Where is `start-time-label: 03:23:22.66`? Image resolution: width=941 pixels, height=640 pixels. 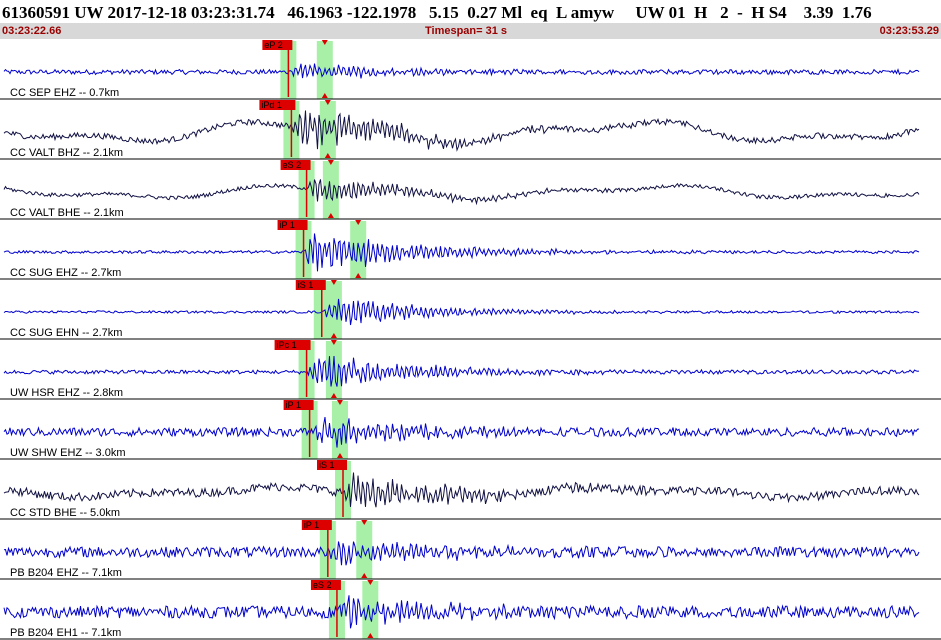 start-time-label: 03:23:22.66 is located at coordinates (32, 31).